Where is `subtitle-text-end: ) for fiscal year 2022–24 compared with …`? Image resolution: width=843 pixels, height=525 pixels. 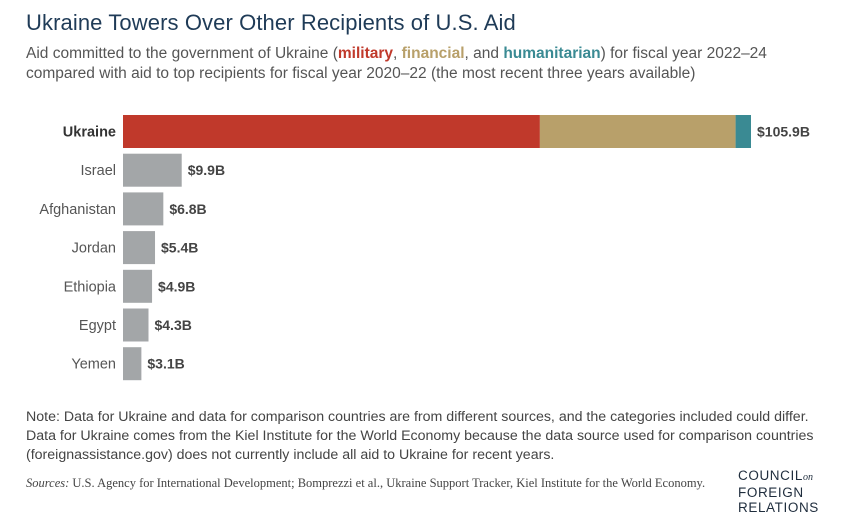 subtitle-text-end: ) for fiscal year 2022–24 compared with … is located at coordinates (396, 63).